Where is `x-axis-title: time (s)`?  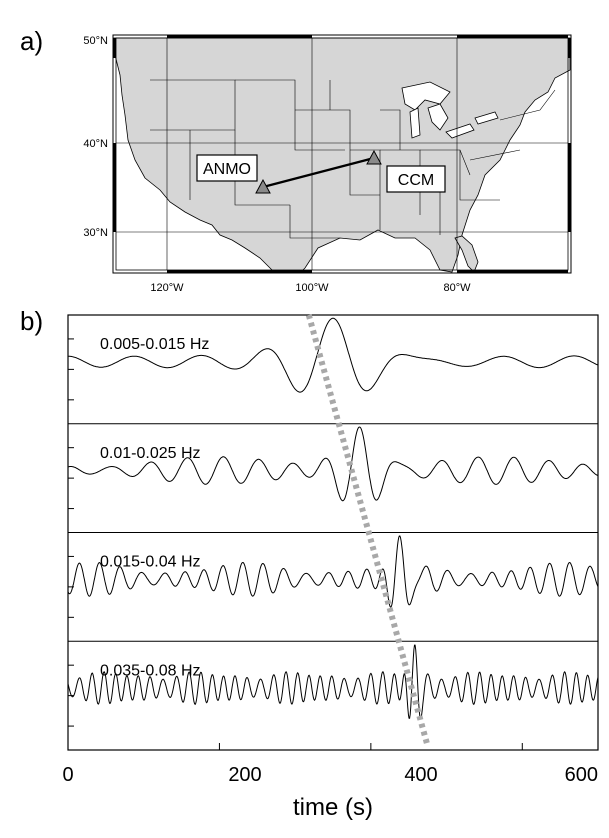
x-axis-title: time (s) is located at coordinates (333, 807).